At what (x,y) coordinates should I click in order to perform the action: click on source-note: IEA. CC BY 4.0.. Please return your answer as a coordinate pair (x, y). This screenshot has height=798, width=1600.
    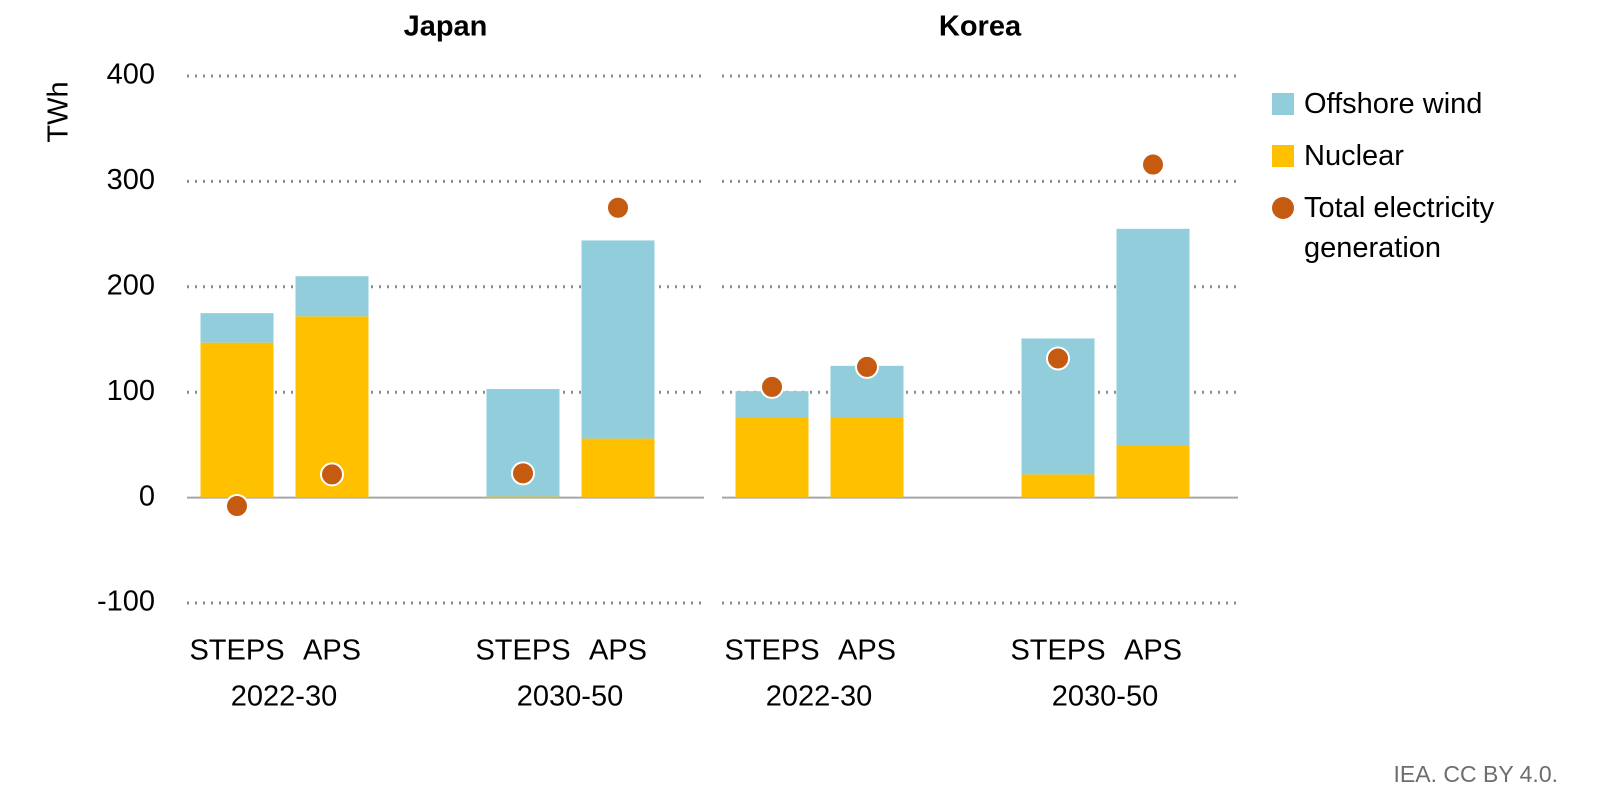
    Looking at the image, I should click on (1475, 774).